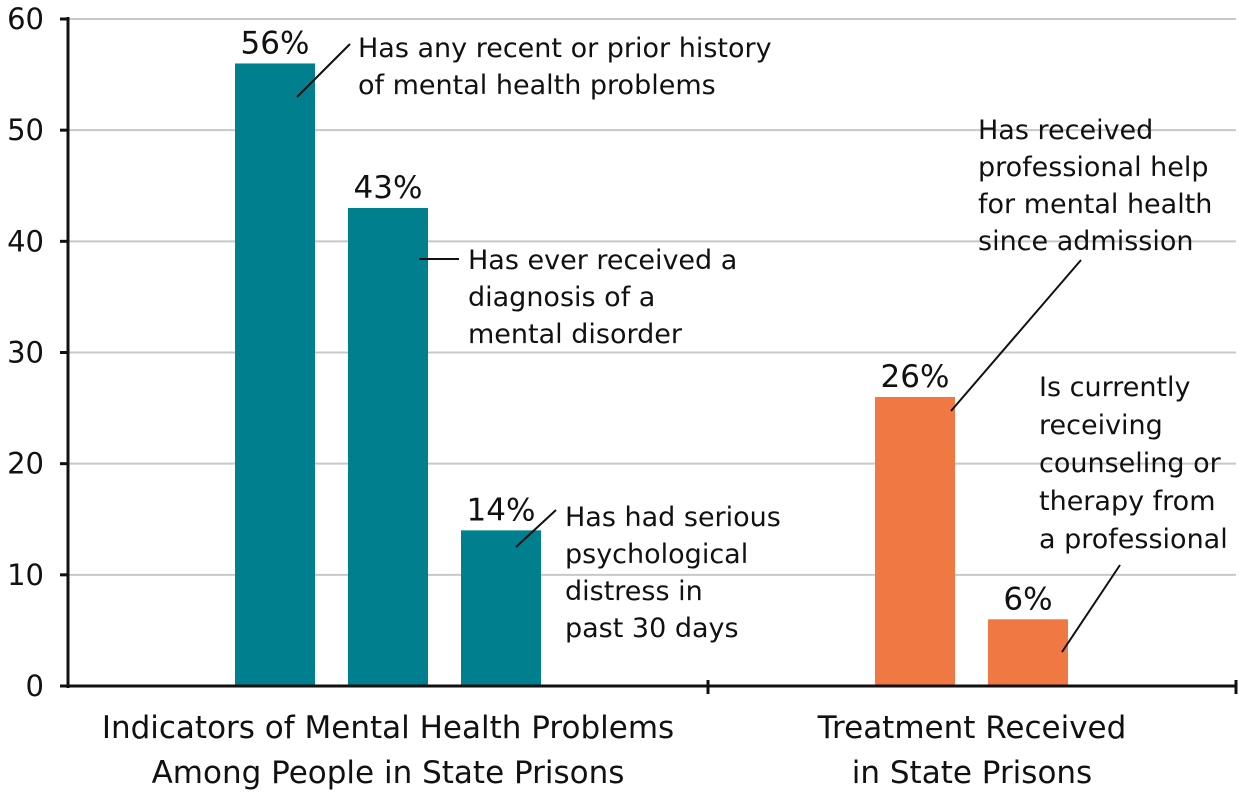 The image size is (1239, 794). I want to click on bar-annotation-line: counseling or, so click(1130, 463).